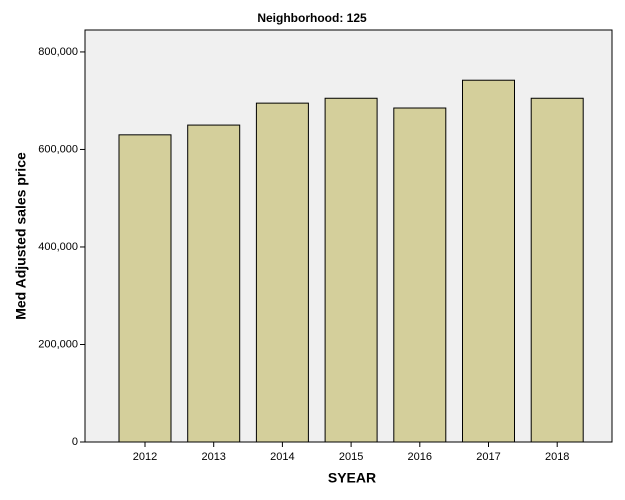  What do you see at coordinates (420, 457) in the screenshot?
I see `x-tick-label: 2016` at bounding box center [420, 457].